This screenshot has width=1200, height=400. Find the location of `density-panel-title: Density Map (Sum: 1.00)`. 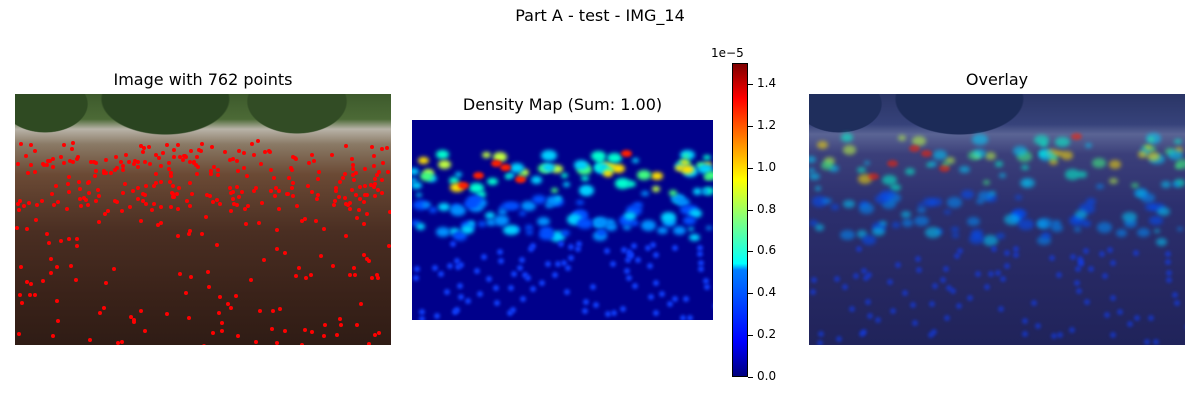

density-panel-title: Density Map (Sum: 1.00) is located at coordinates (562, 104).